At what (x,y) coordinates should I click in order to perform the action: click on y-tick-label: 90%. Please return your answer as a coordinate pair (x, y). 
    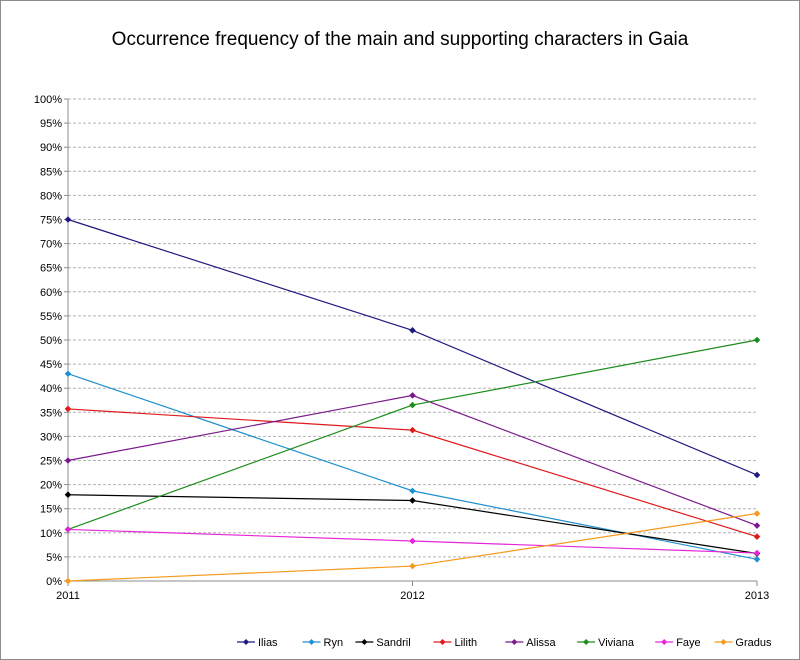
    Looking at the image, I should click on (51, 148).